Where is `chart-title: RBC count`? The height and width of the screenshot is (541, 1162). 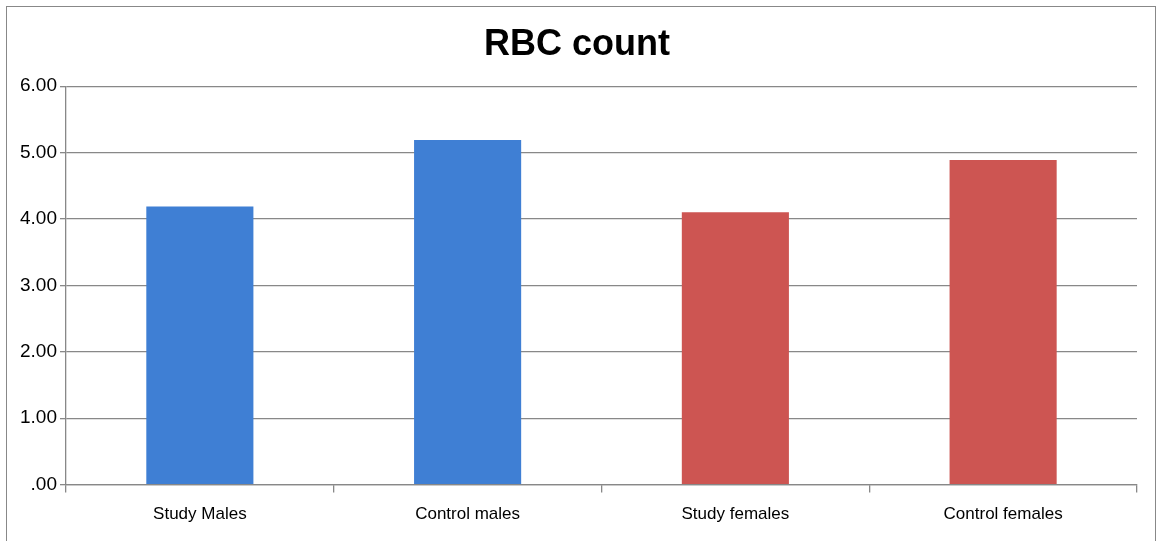 chart-title: RBC count is located at coordinates (577, 42).